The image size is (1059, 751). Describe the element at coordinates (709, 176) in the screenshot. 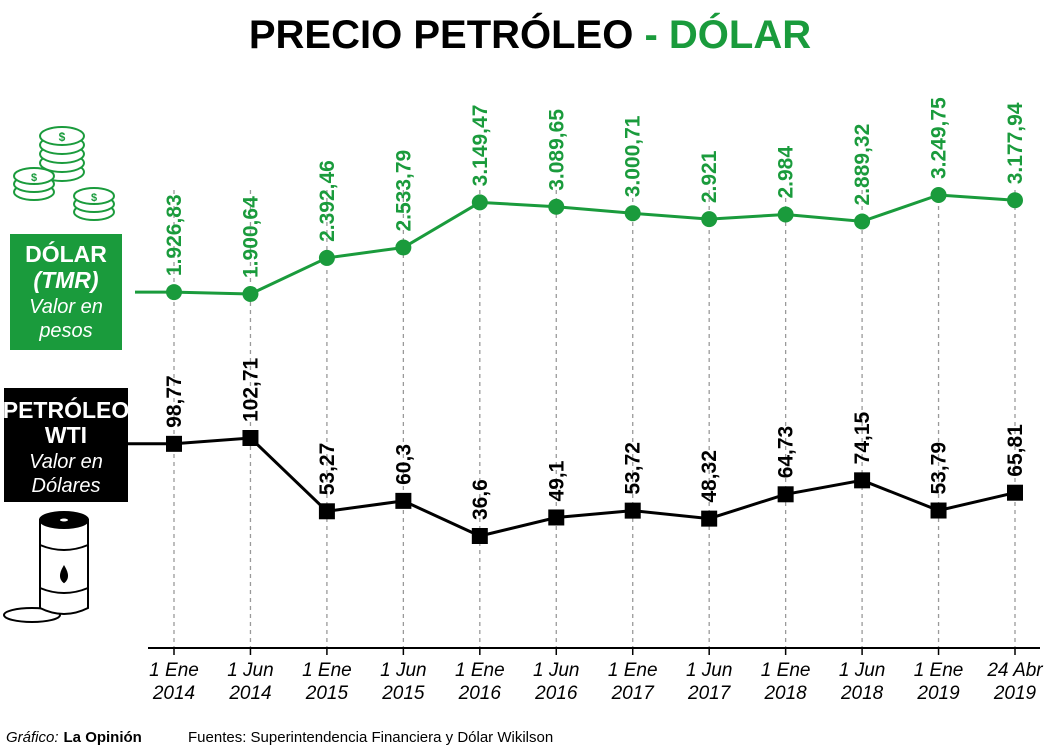

I see `data-label: 2.921` at that location.